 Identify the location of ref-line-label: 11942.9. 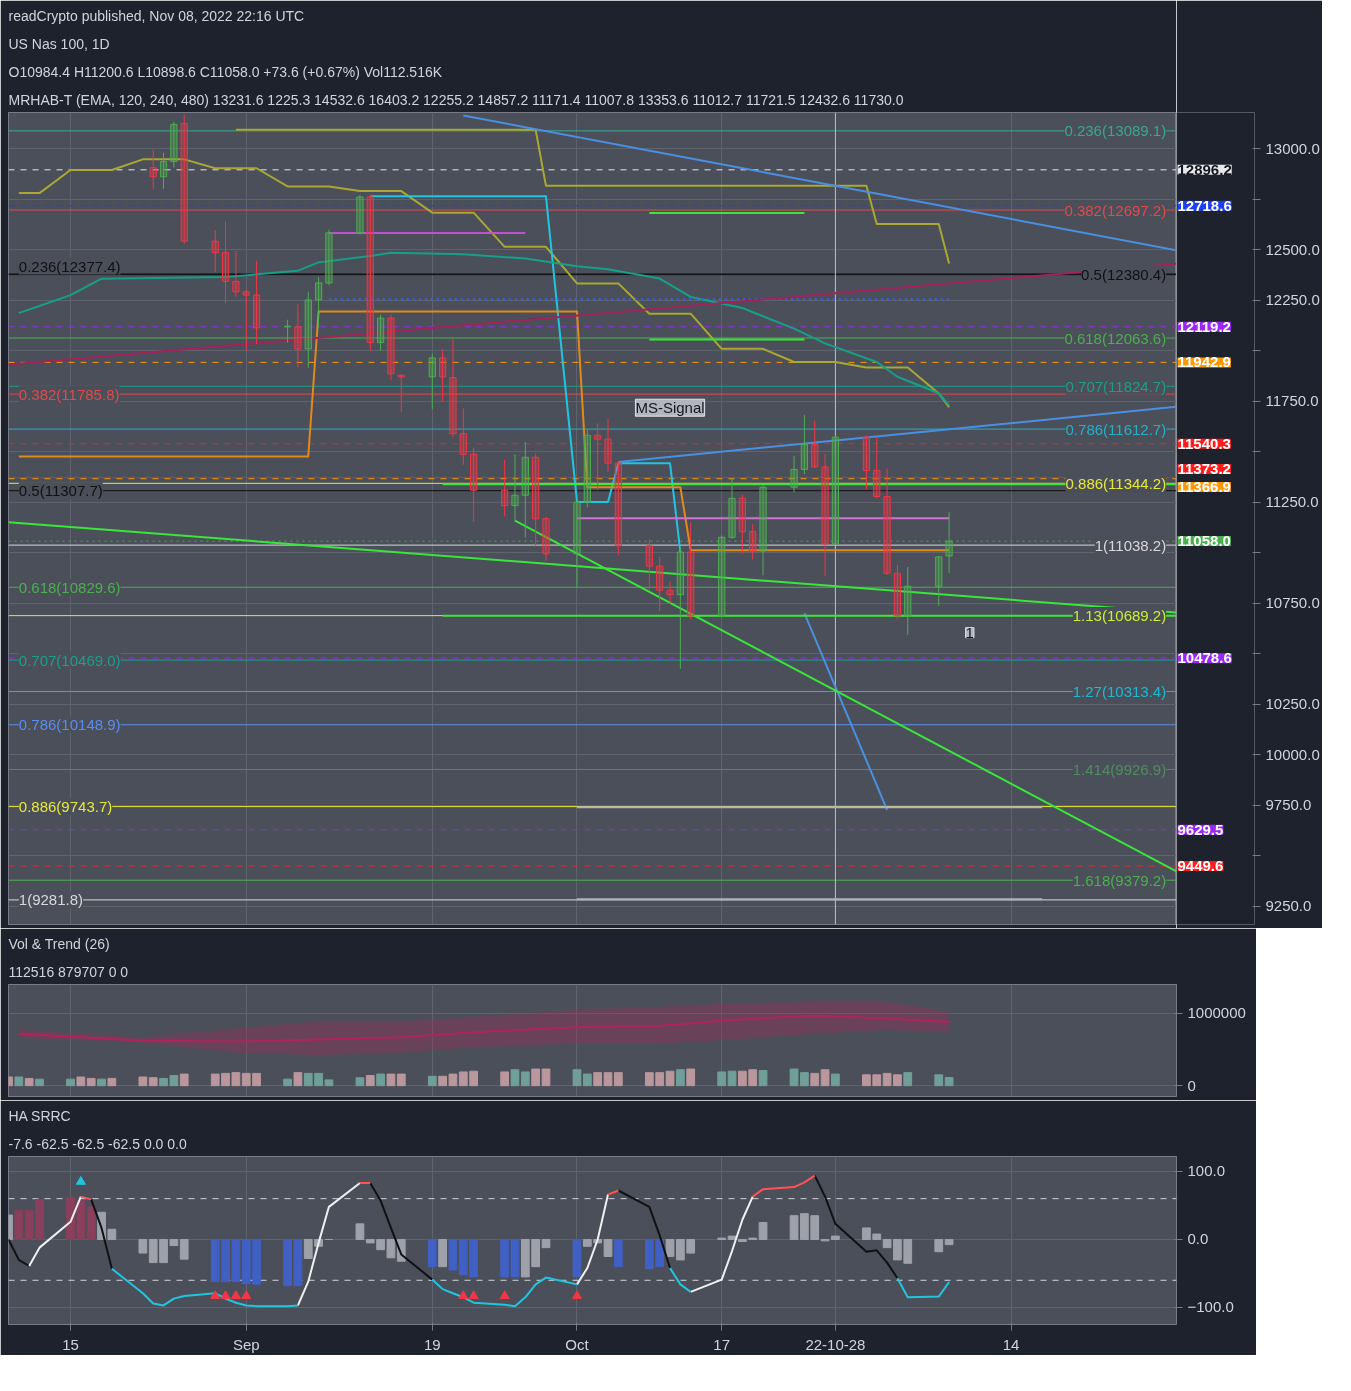
(1204, 362).